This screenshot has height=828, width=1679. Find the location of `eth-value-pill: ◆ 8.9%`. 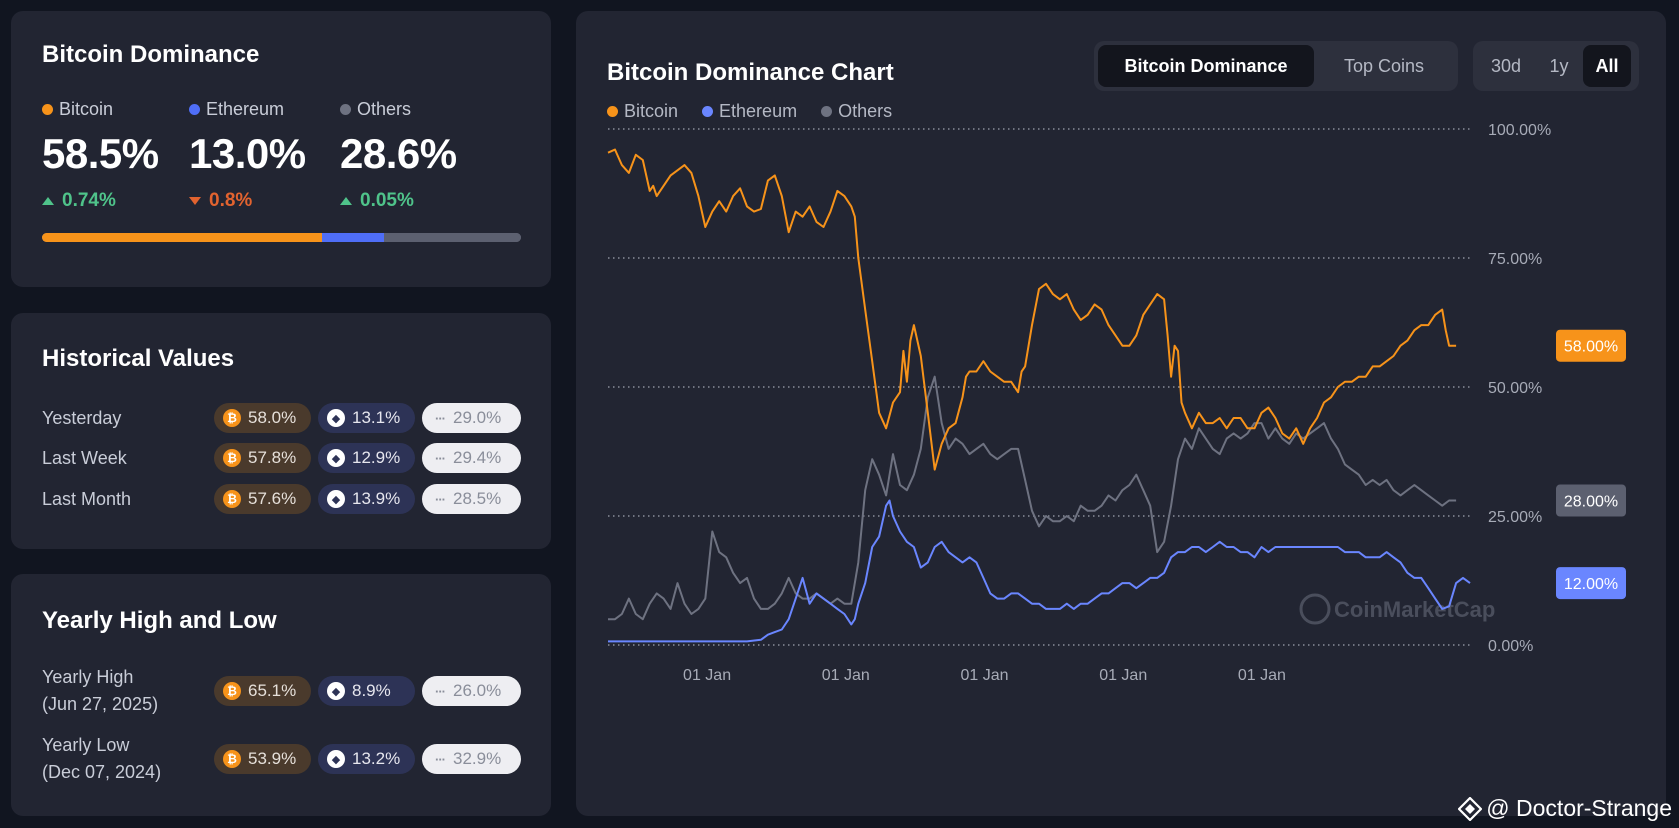

eth-value-pill: ◆ 8.9% is located at coordinates (366, 691).